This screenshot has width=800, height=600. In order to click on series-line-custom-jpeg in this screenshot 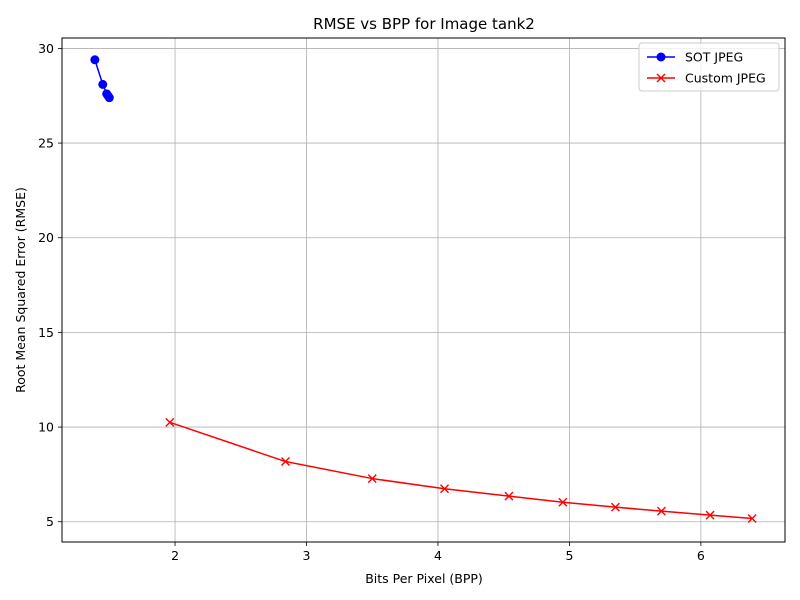, I will do `click(461, 470)`.